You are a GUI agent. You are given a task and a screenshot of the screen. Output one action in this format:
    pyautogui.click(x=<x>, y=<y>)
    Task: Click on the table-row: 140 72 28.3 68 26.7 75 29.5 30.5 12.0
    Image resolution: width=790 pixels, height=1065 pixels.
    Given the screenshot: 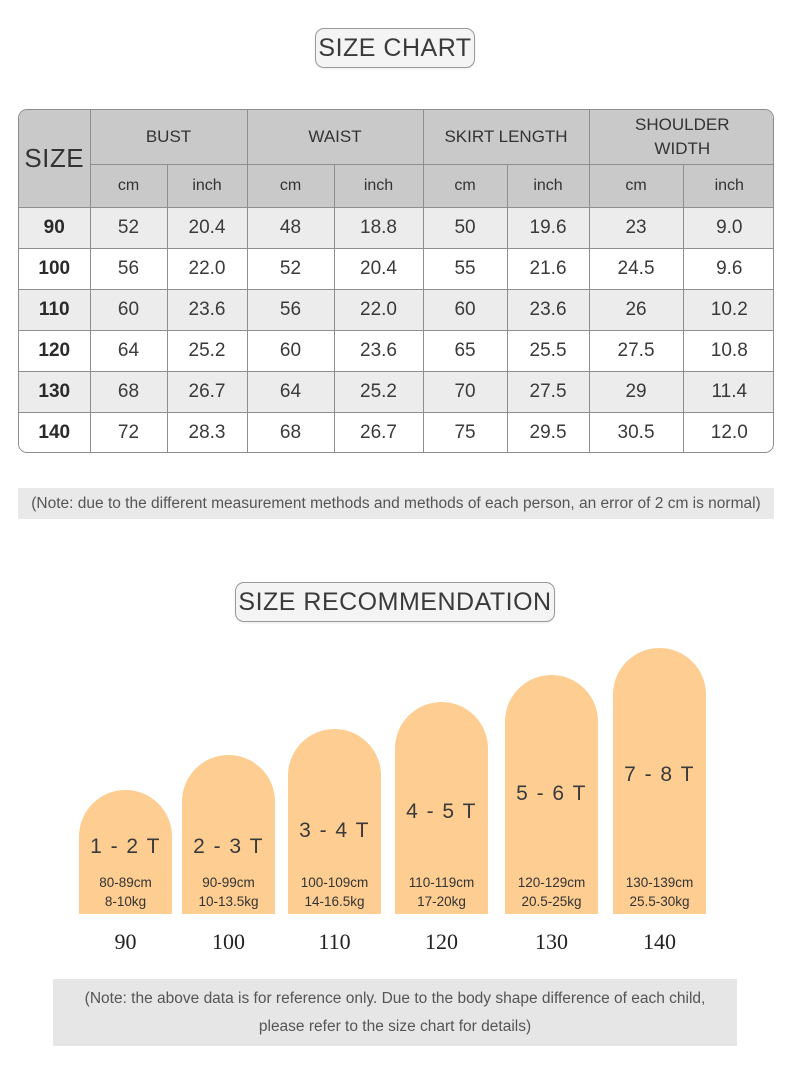 What is the action you would take?
    pyautogui.click(x=396, y=431)
    